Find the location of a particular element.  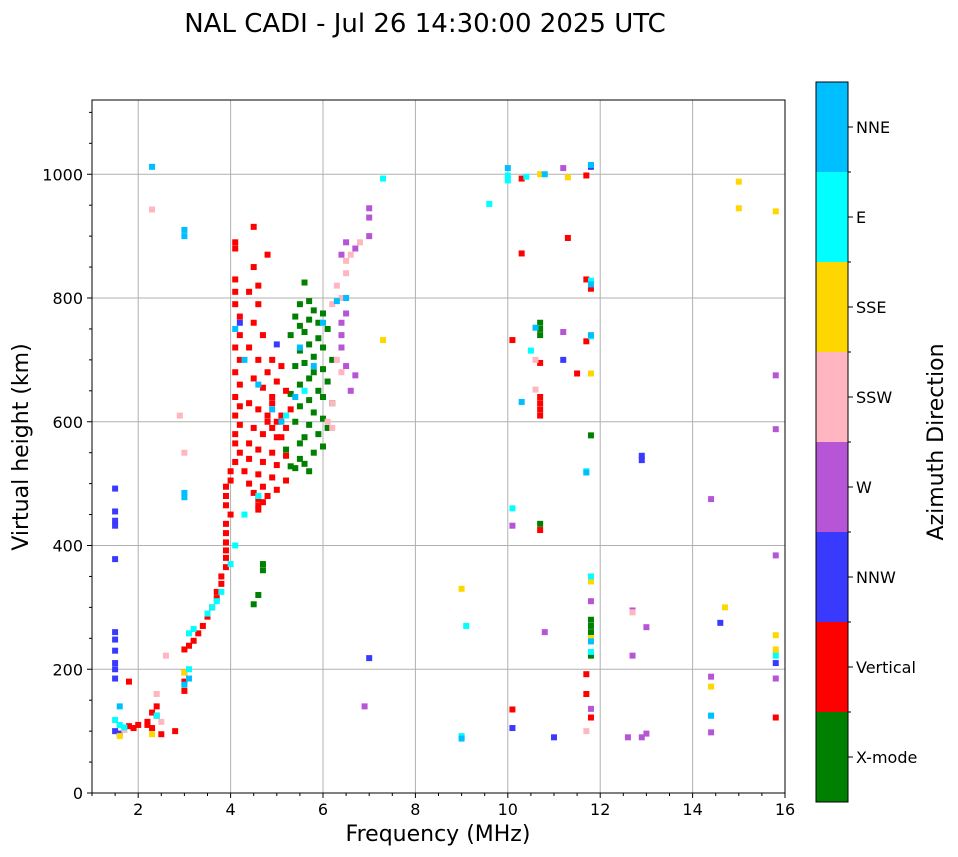

y-tick-label: 1000 is located at coordinates (62, 174).